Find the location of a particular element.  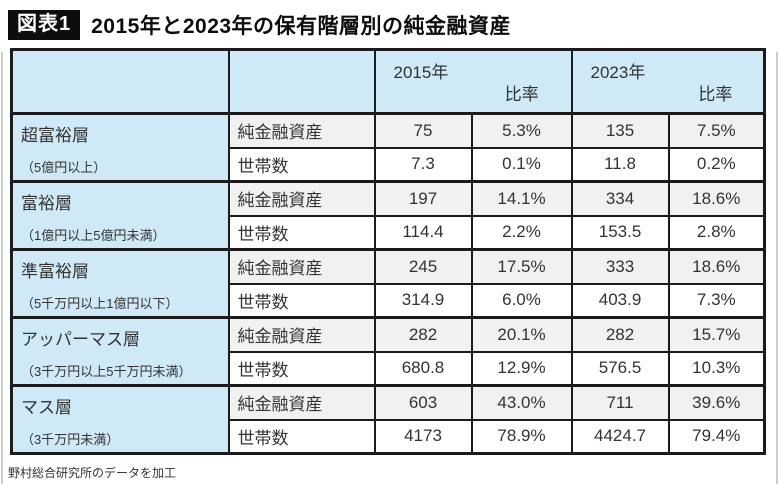

households-2015-ratio: 6.0% is located at coordinates (521, 300).